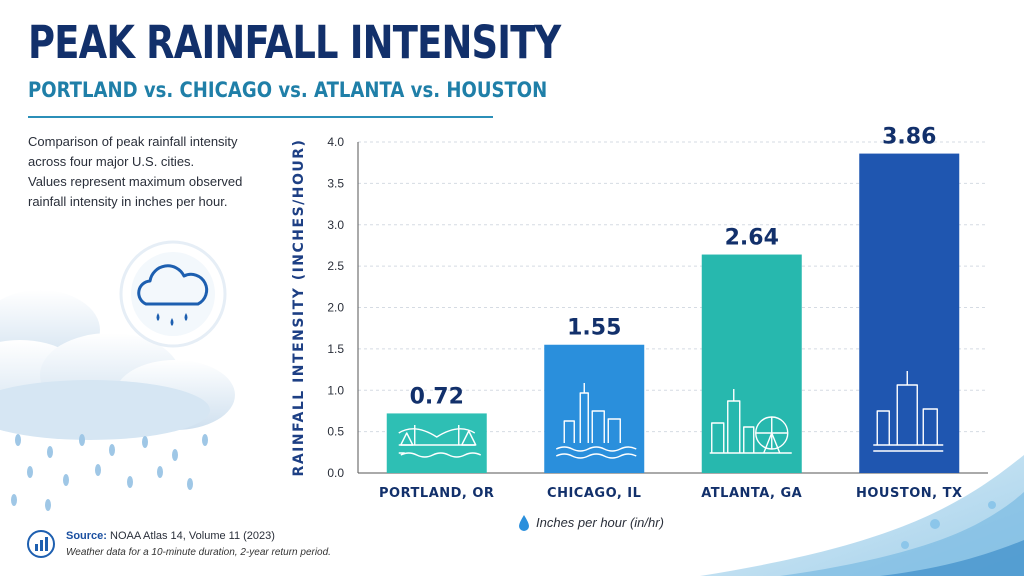 The height and width of the screenshot is (576, 1024). Describe the element at coordinates (86, 536) in the screenshot. I see `source-label: Source:` at that location.